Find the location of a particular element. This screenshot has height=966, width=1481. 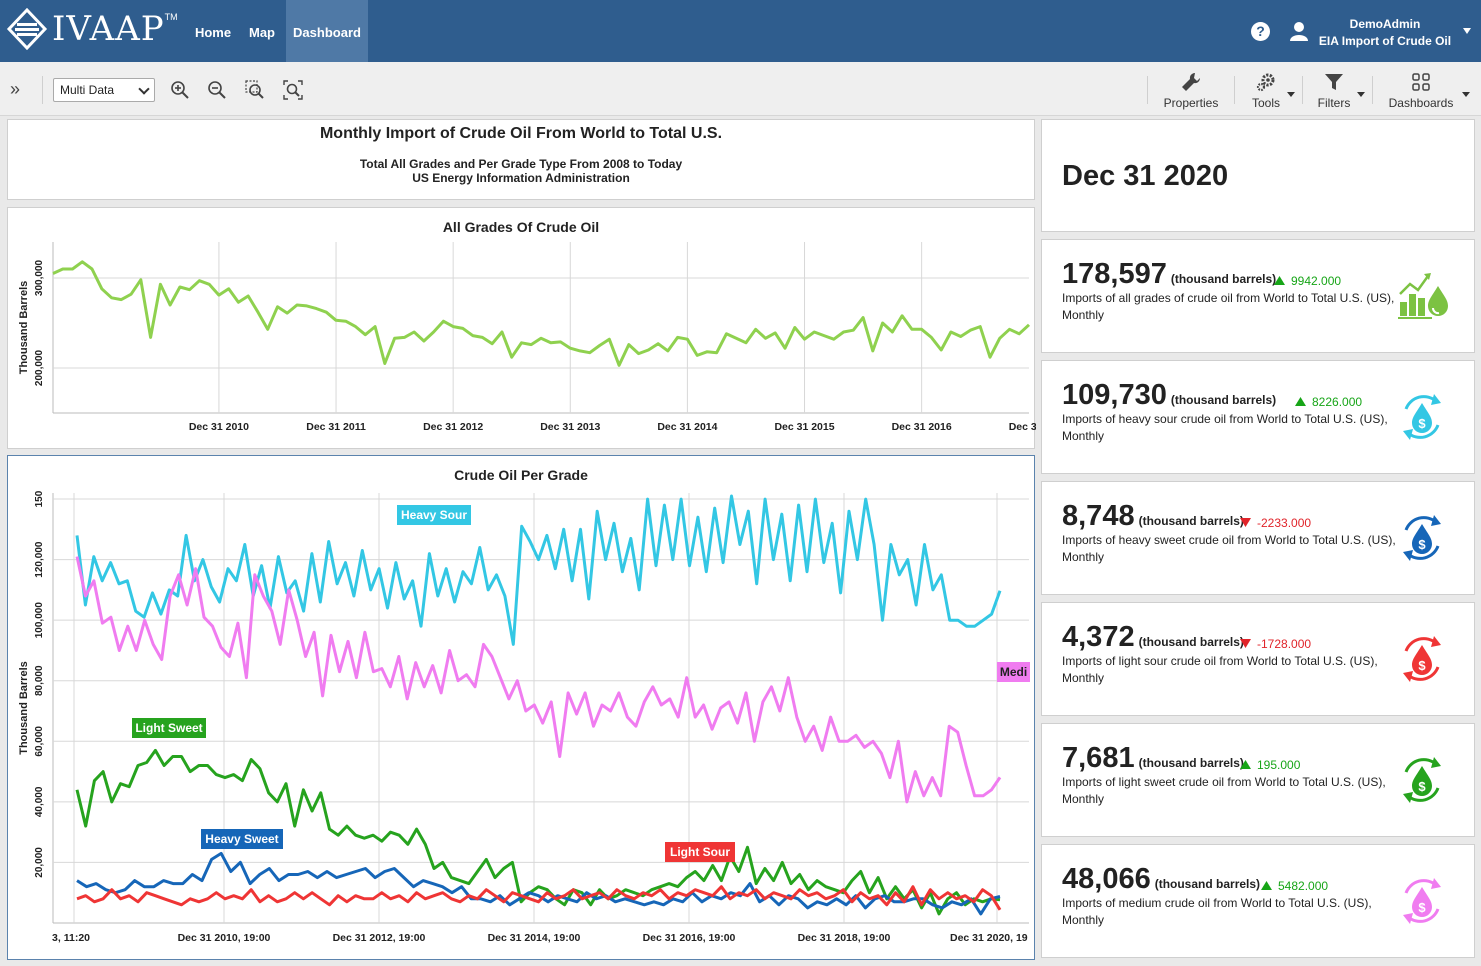

series-label-medi: Medi is located at coordinates (1013, 672).